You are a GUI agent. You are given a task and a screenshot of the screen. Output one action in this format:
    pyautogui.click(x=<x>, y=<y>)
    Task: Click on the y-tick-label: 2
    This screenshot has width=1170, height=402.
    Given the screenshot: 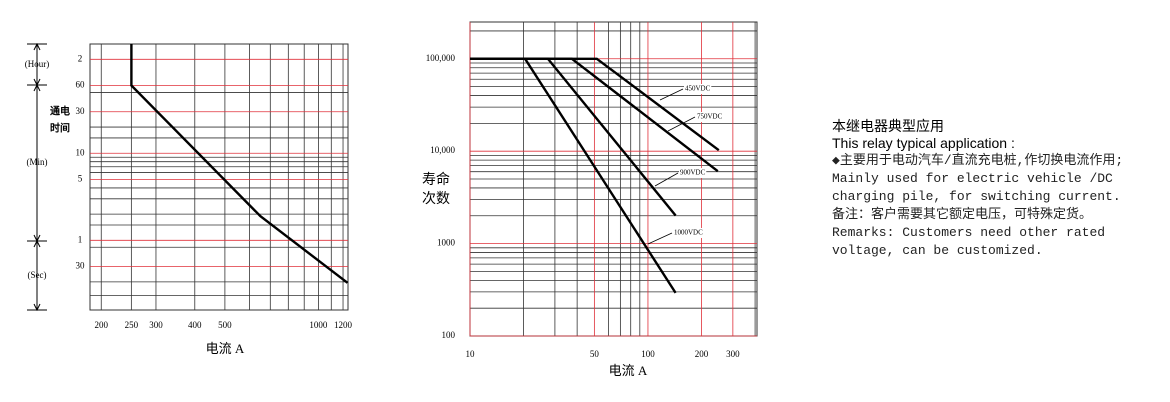 What is the action you would take?
    pyautogui.click(x=80, y=58)
    